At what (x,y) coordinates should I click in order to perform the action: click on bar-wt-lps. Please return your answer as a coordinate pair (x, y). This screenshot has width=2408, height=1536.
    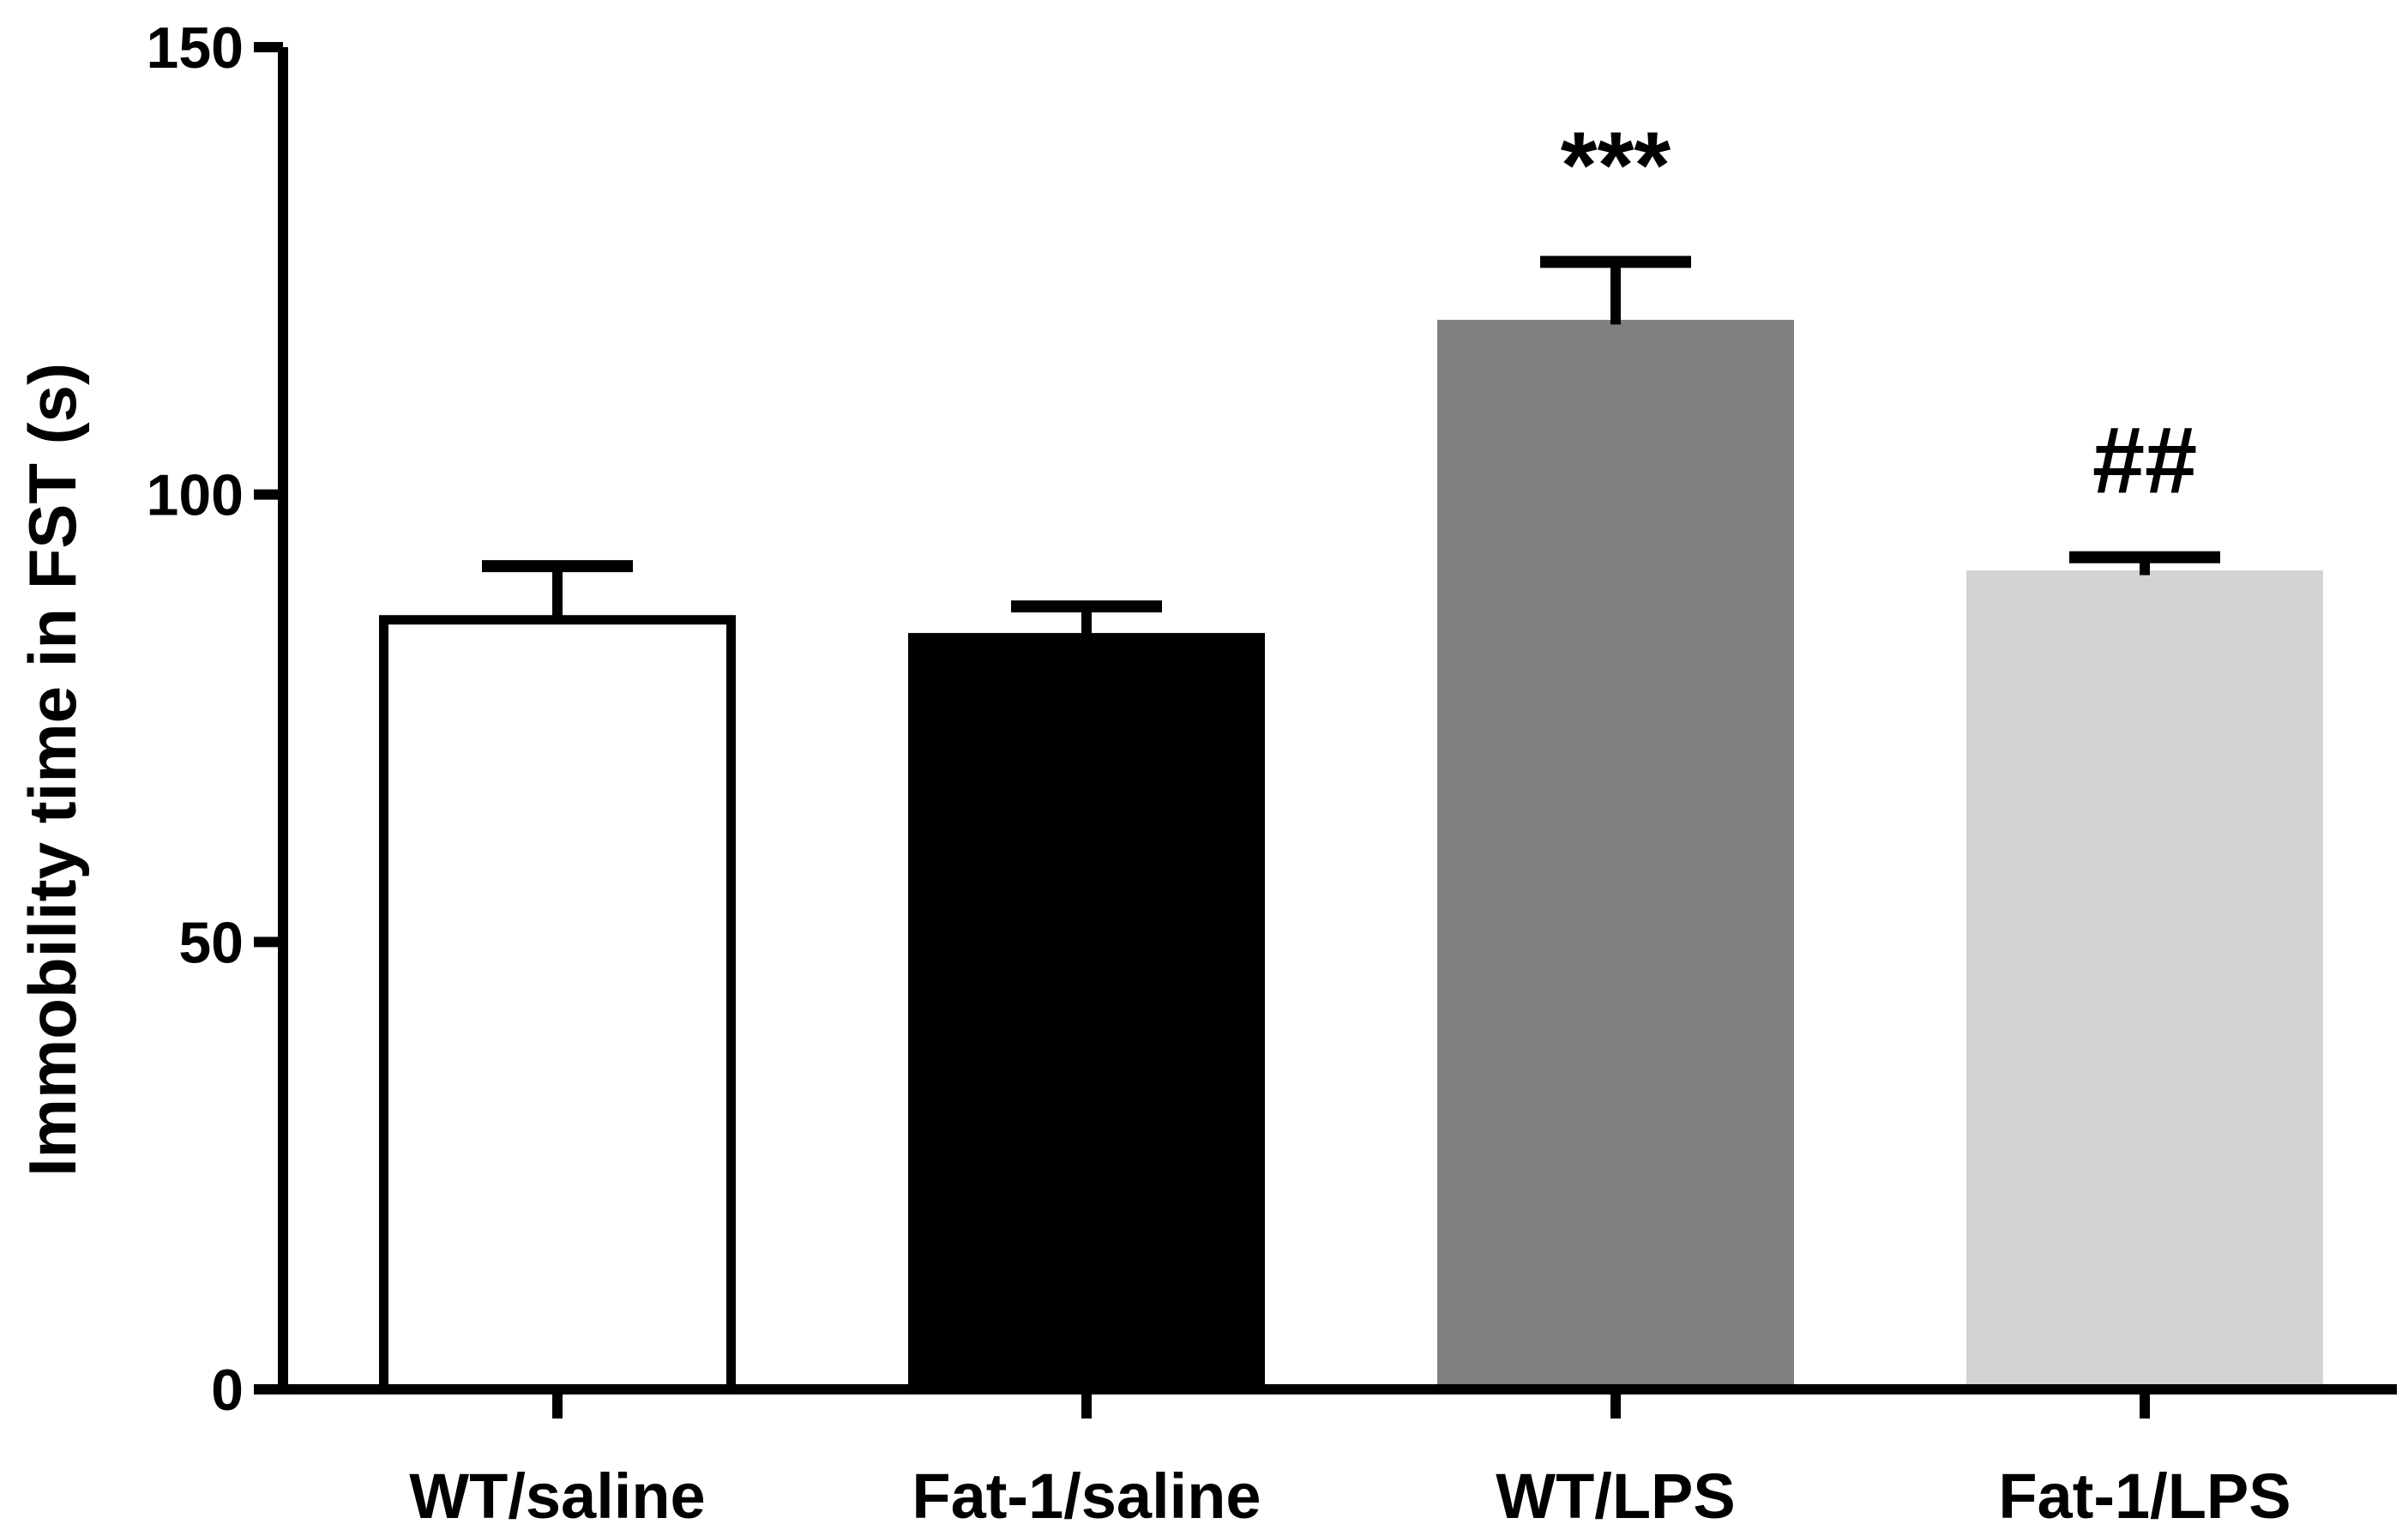
    Looking at the image, I should click on (1615, 856).